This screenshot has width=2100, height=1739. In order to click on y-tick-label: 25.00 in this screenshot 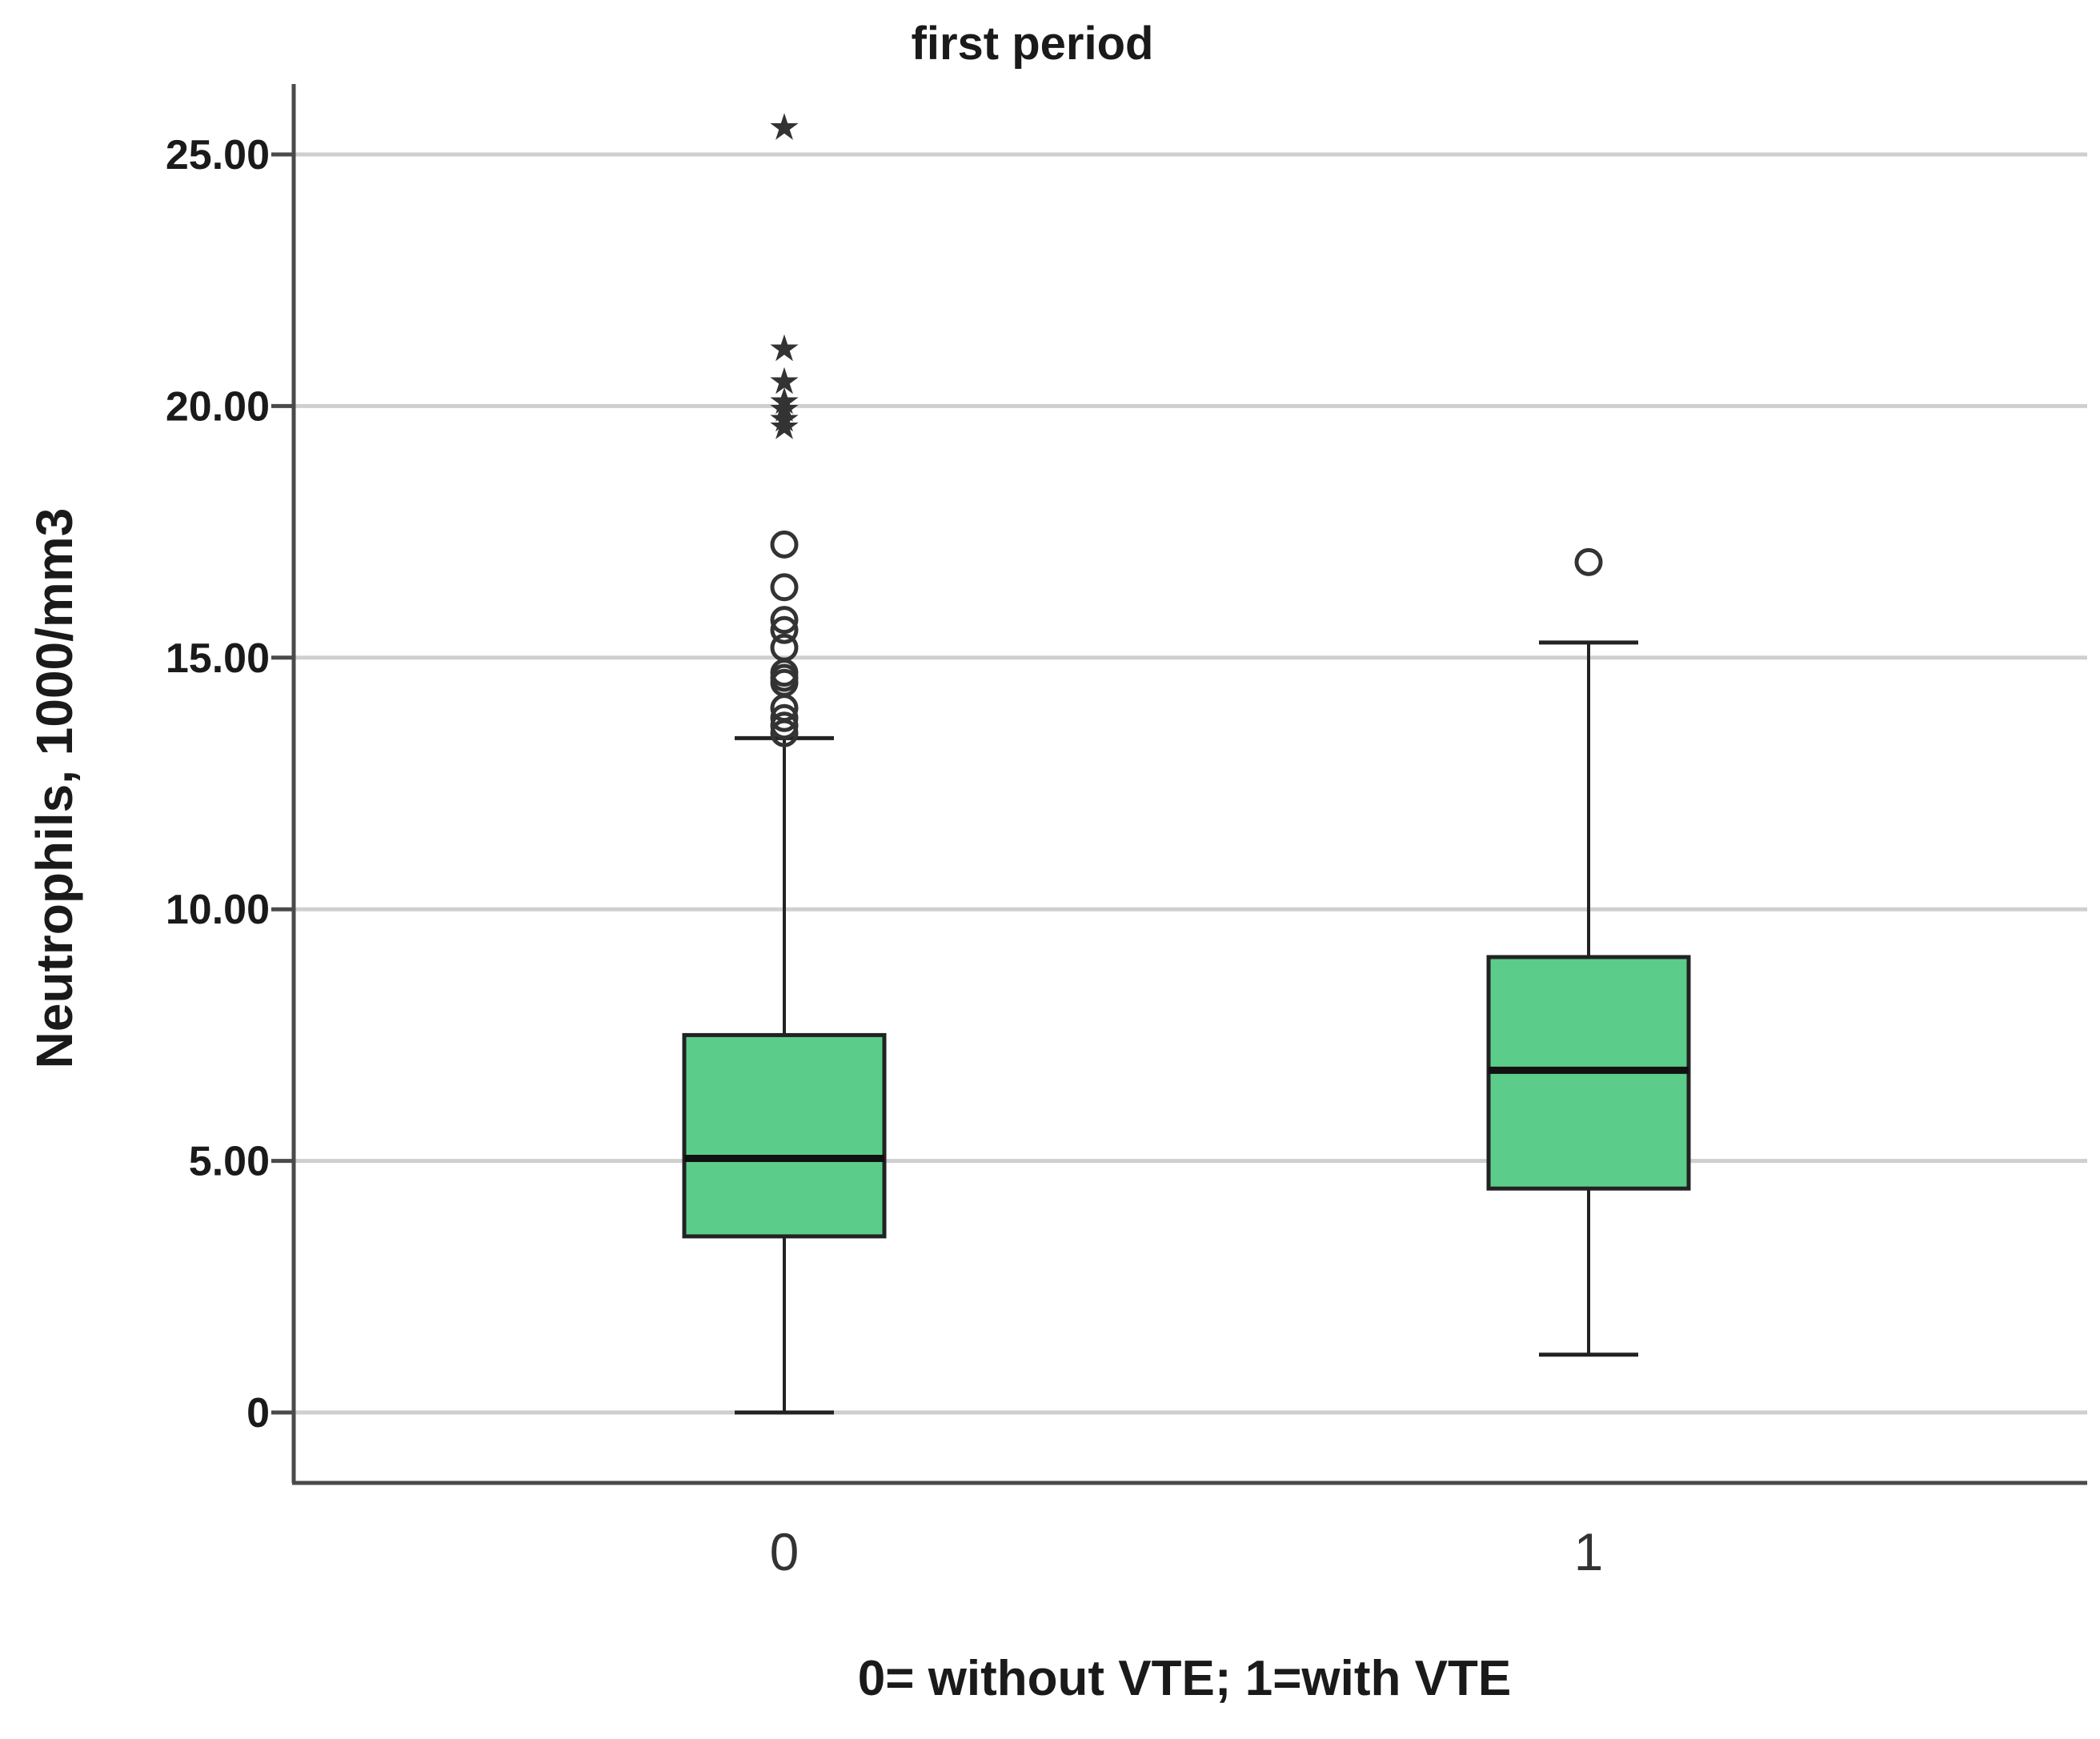, I will do `click(218, 155)`.